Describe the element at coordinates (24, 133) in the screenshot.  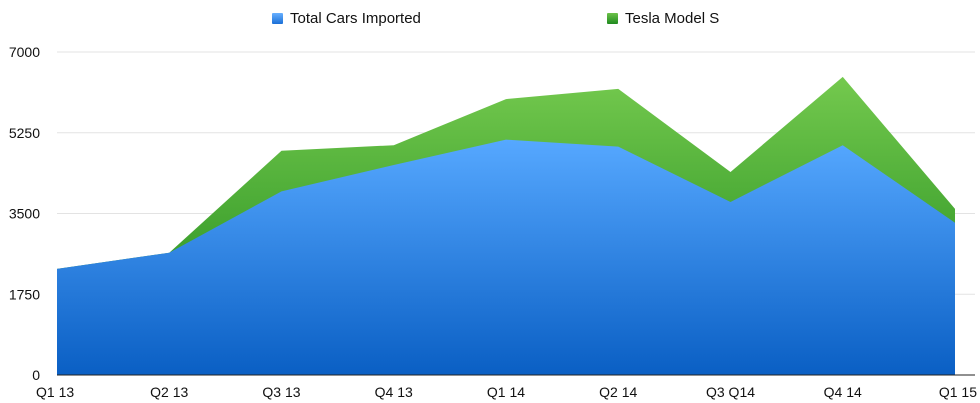
I see `y-tick-label: 5250` at that location.